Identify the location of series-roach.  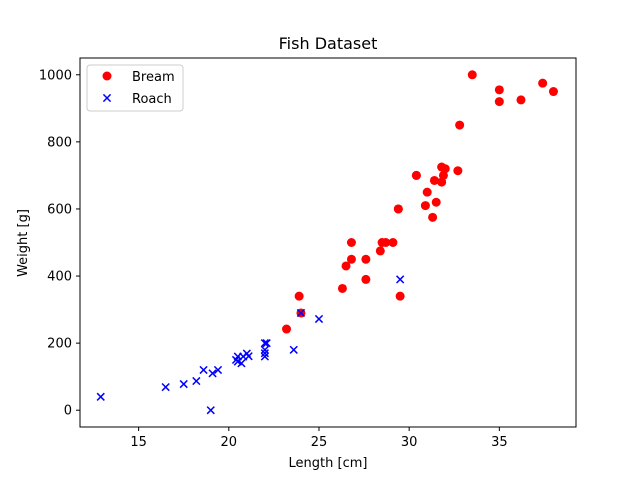
(250, 345).